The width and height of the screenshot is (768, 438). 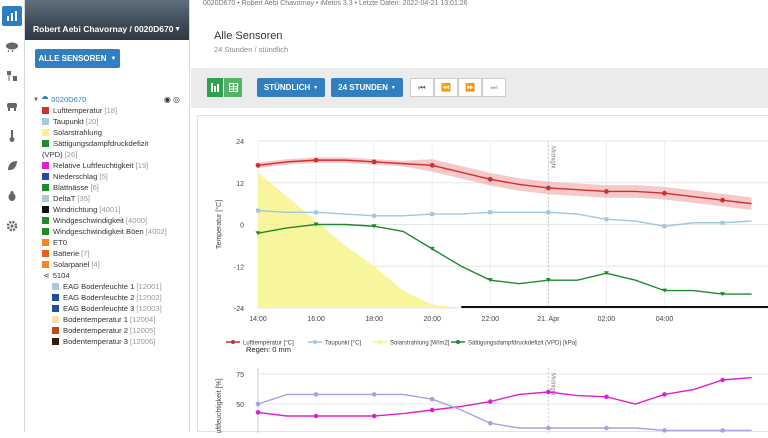 What do you see at coordinates (107, 209) in the screenshot?
I see `sensor-item: Windrichtung [4001]` at bounding box center [107, 209].